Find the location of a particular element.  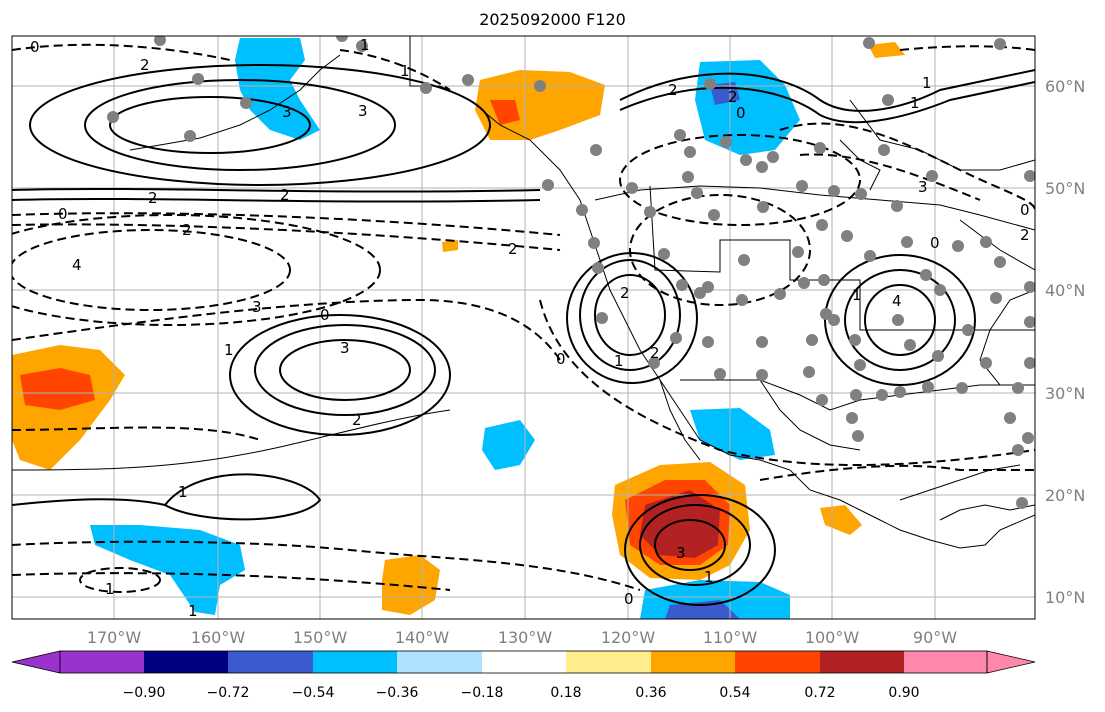

colorbar-tick-label: −0.90 is located at coordinates (144, 693).